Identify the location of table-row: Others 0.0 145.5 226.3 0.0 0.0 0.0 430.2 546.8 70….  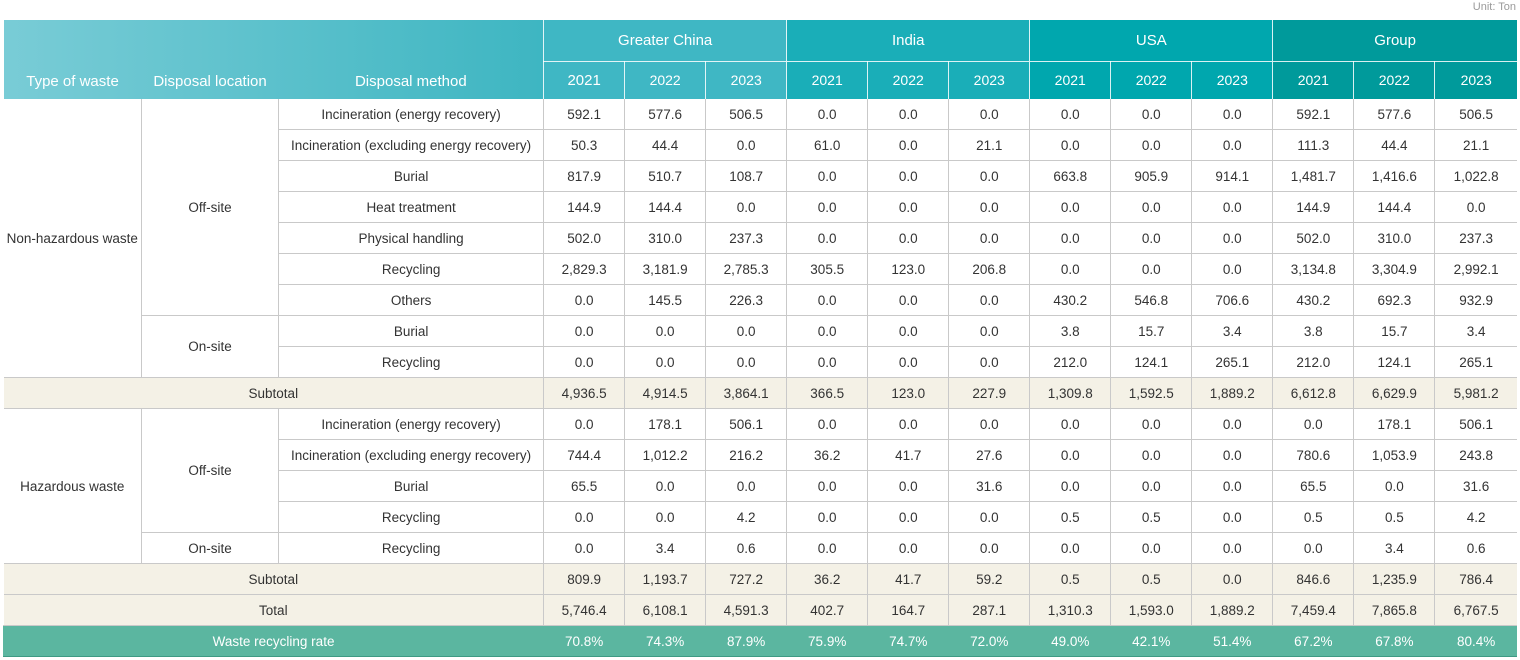
(760, 300).